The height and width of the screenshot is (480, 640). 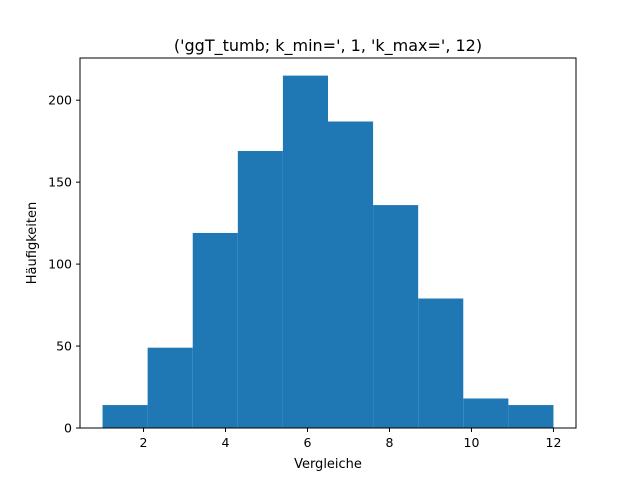 I want to click on x-tick-label: 10, so click(x=472, y=442).